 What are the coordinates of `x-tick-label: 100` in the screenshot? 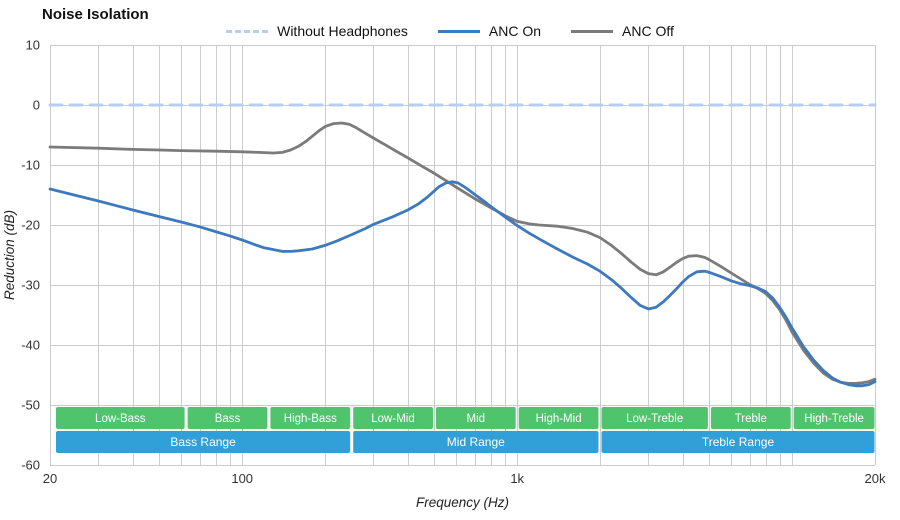 It's located at (242, 478).